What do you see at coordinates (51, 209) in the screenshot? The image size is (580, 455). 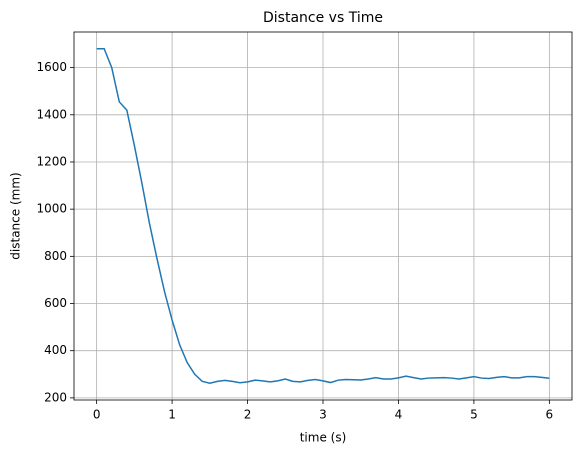 I see `y-tick-label: 1000` at bounding box center [51, 209].